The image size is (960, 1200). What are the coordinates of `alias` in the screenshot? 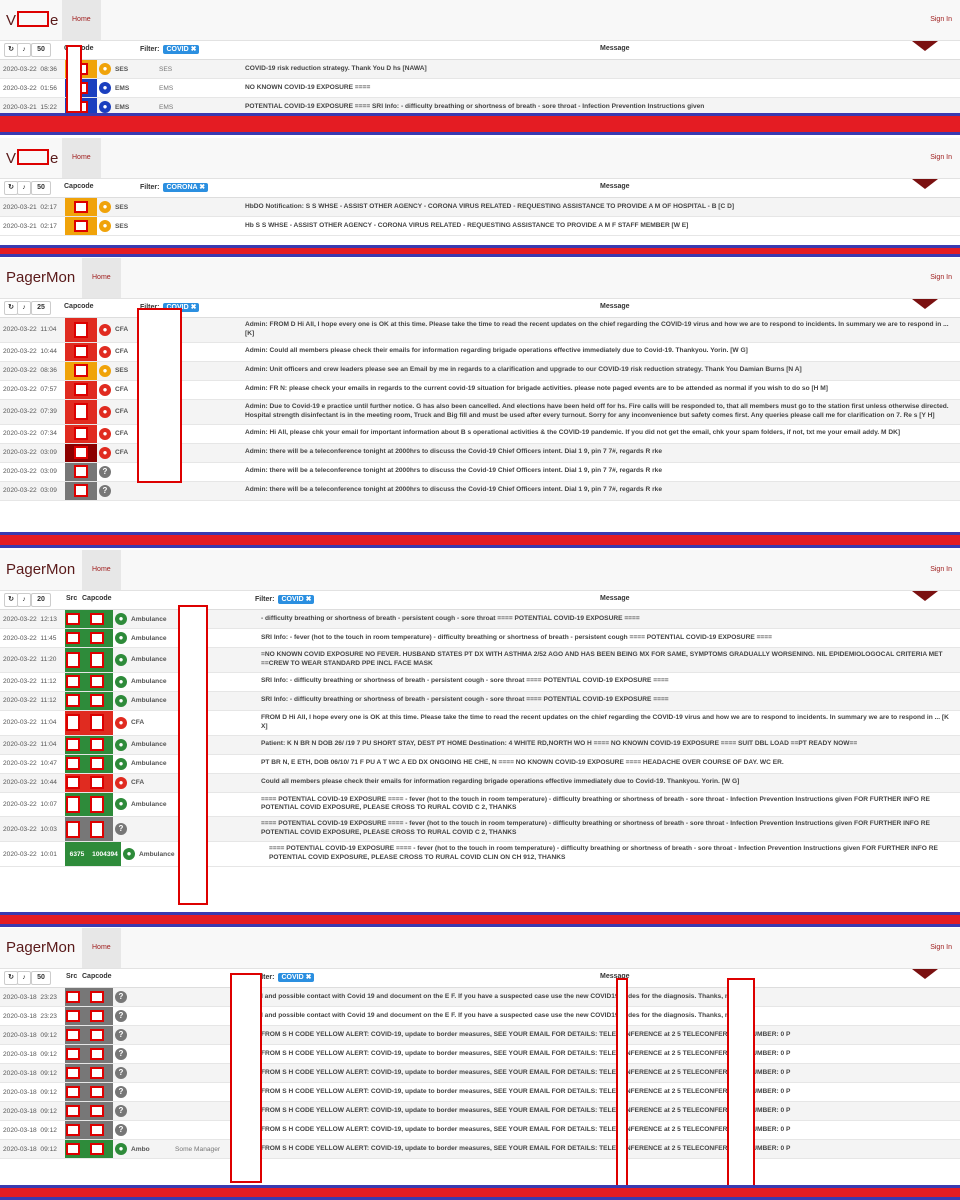 It's located at (199, 207).